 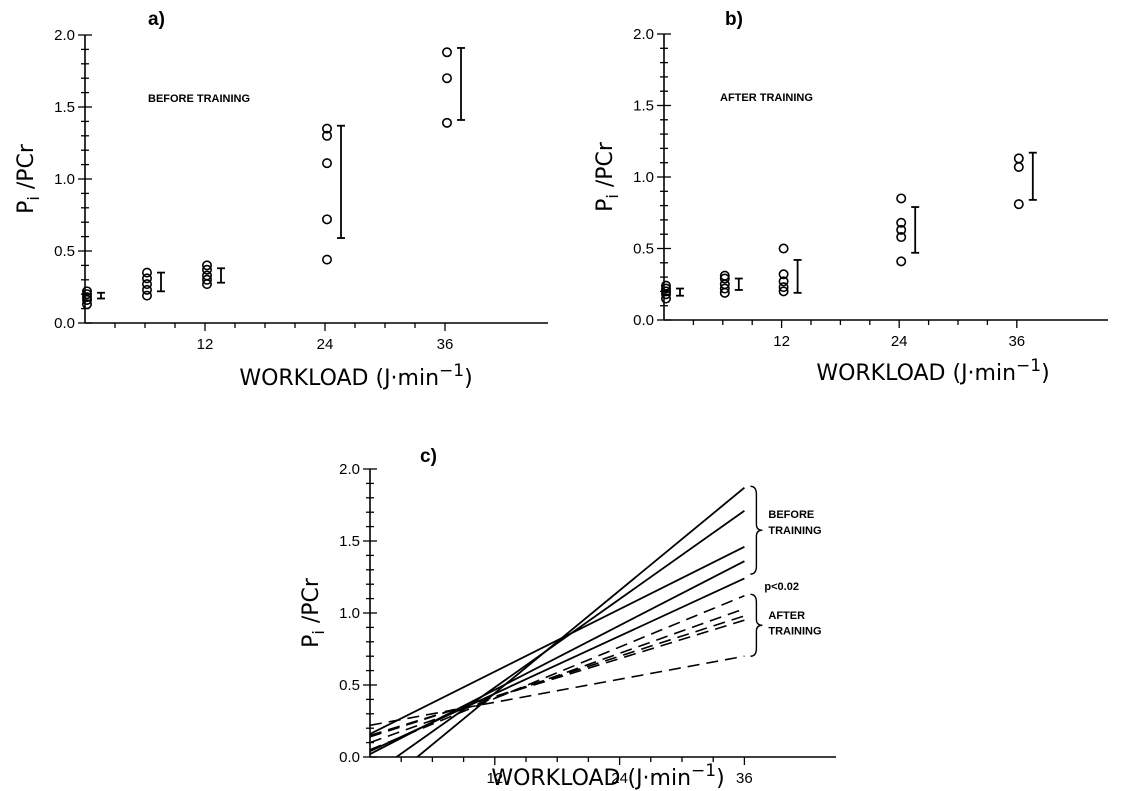 I want to click on regression-lines, so click(x=557, y=622).